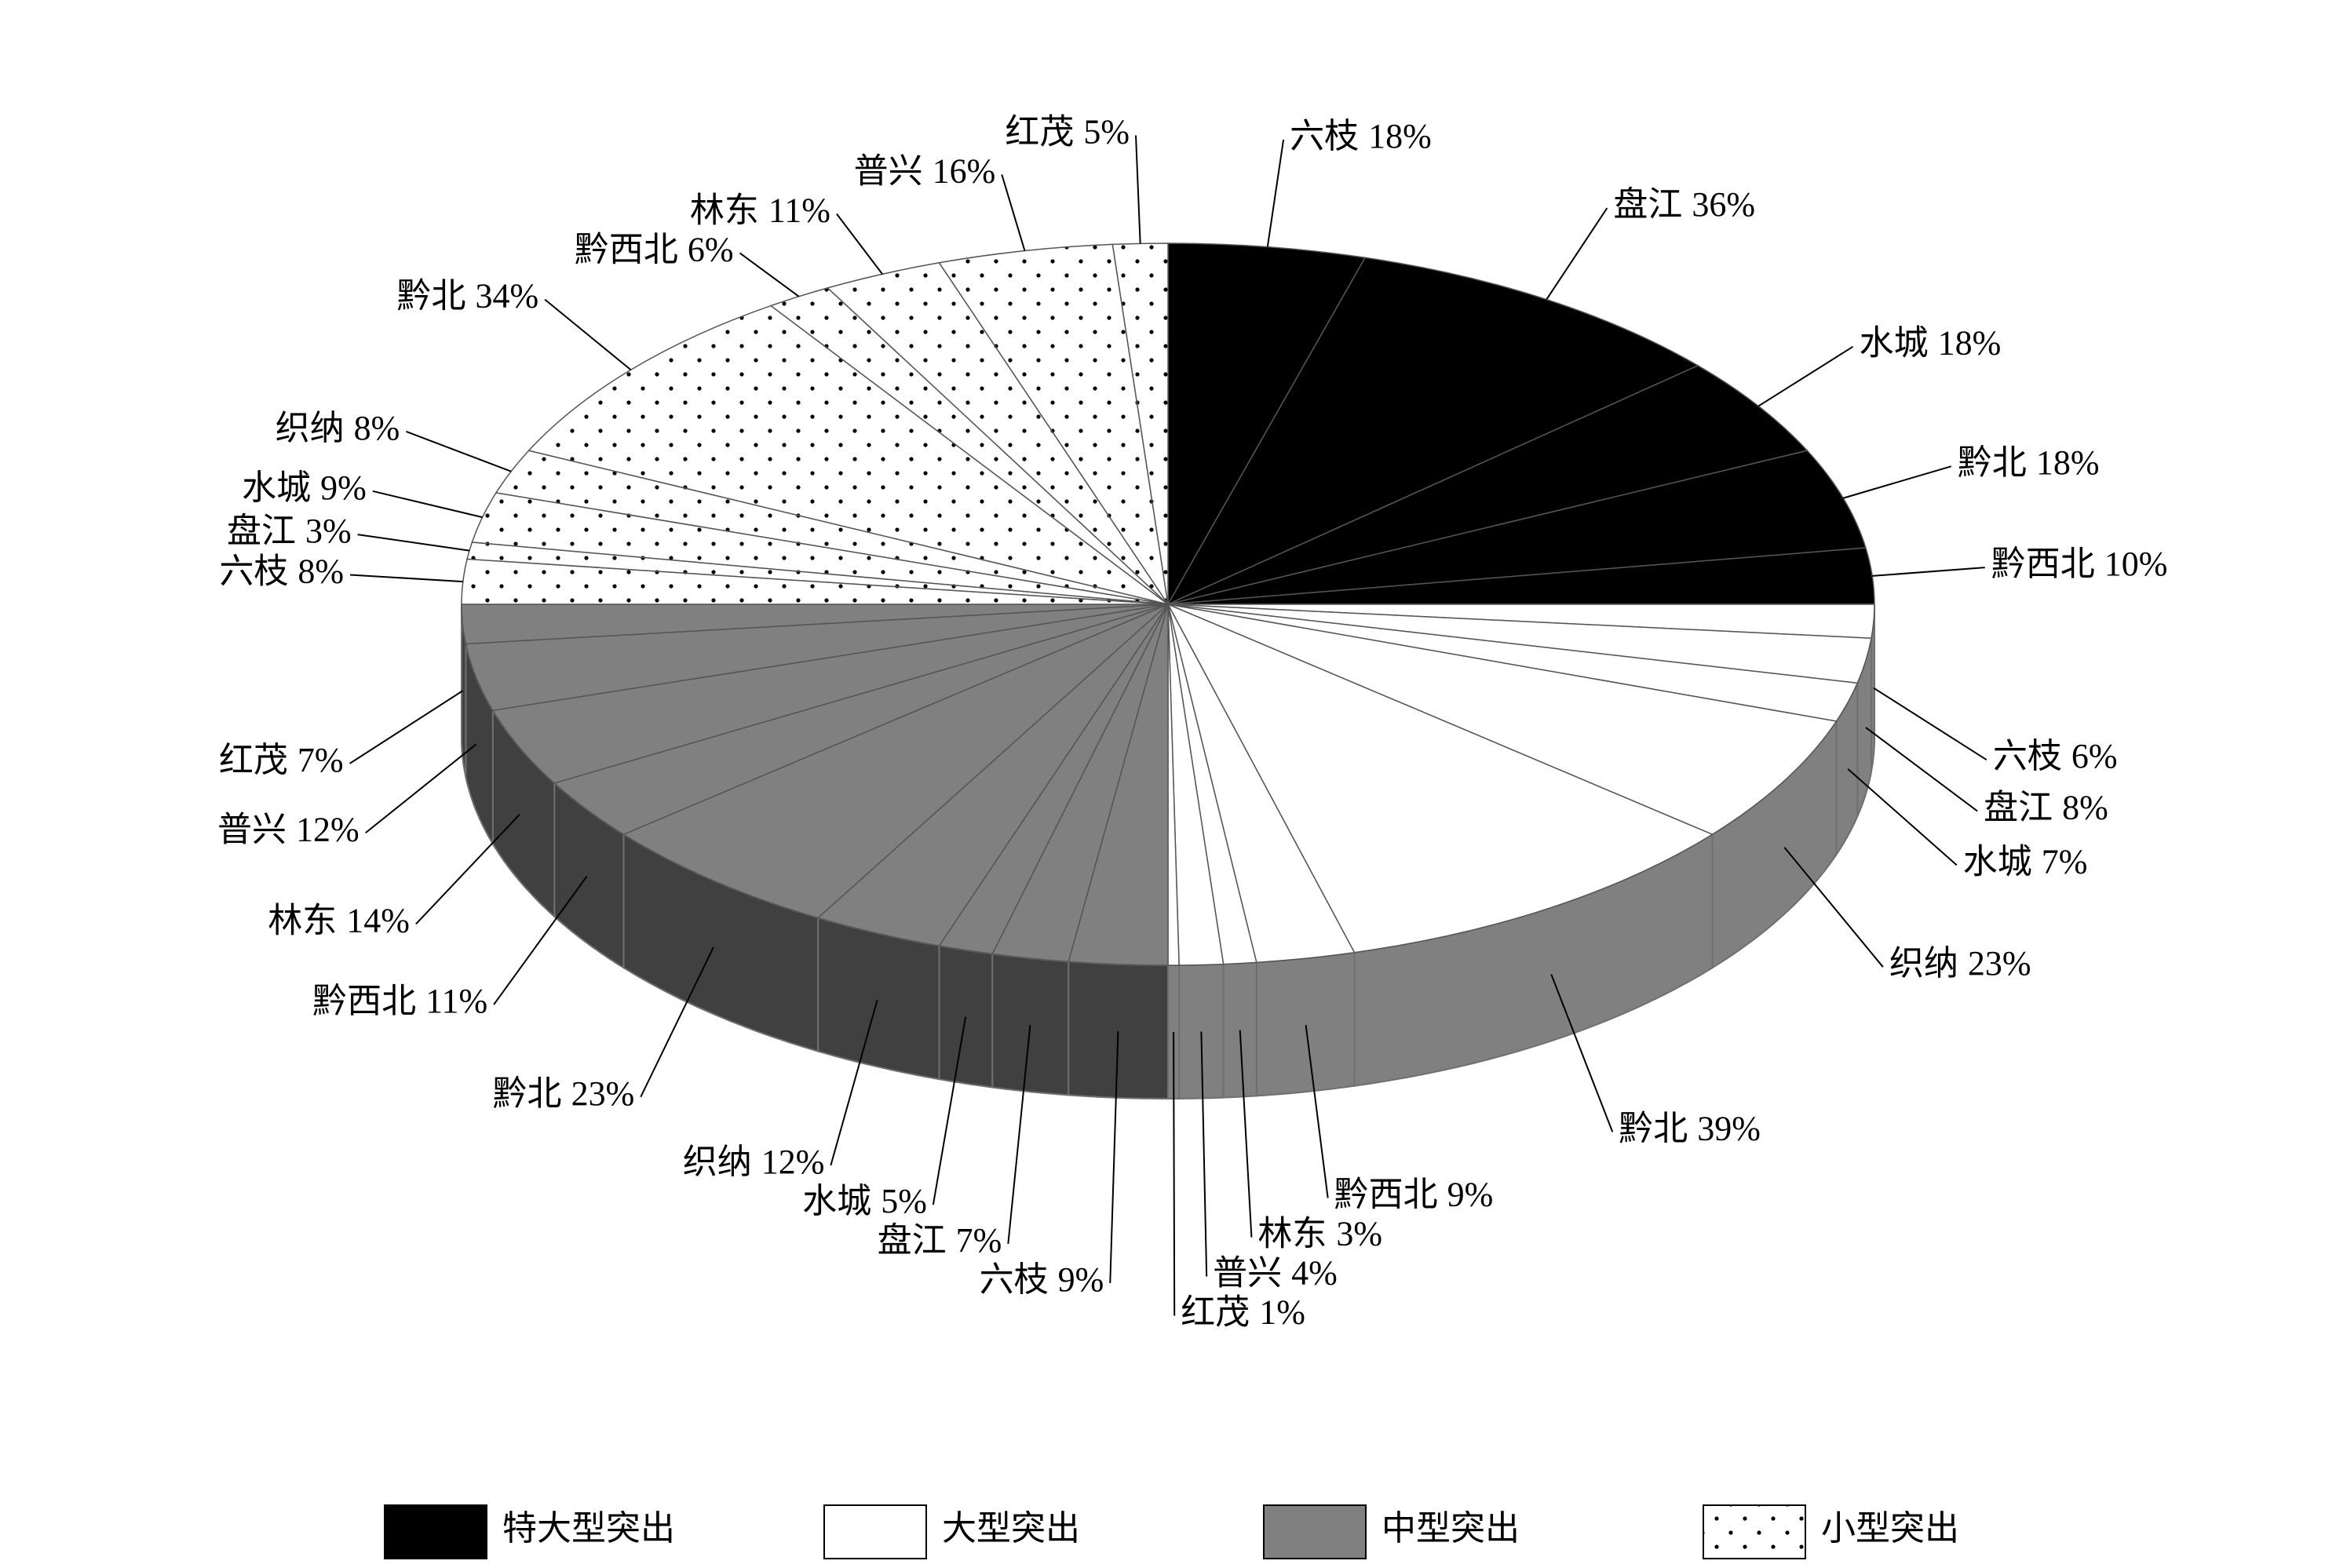 This screenshot has width=2336, height=1568. What do you see at coordinates (378, 921) in the screenshot?
I see `slice-value: 14%` at bounding box center [378, 921].